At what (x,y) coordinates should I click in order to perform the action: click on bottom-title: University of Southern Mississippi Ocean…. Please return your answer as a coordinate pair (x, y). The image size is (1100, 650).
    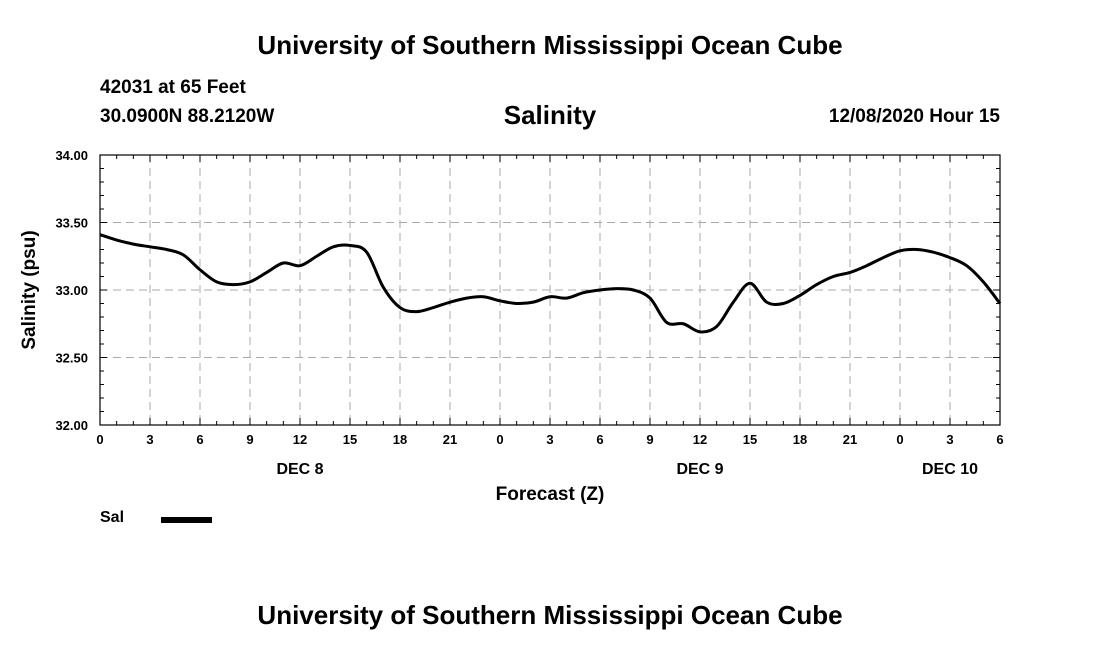
    Looking at the image, I should click on (550, 615).